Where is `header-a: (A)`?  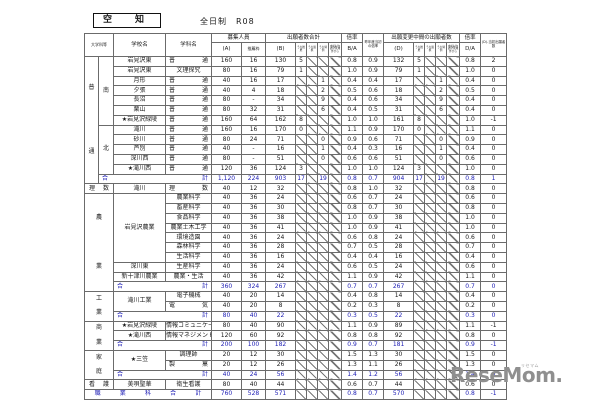
header-a: (A) is located at coordinates (226, 49).